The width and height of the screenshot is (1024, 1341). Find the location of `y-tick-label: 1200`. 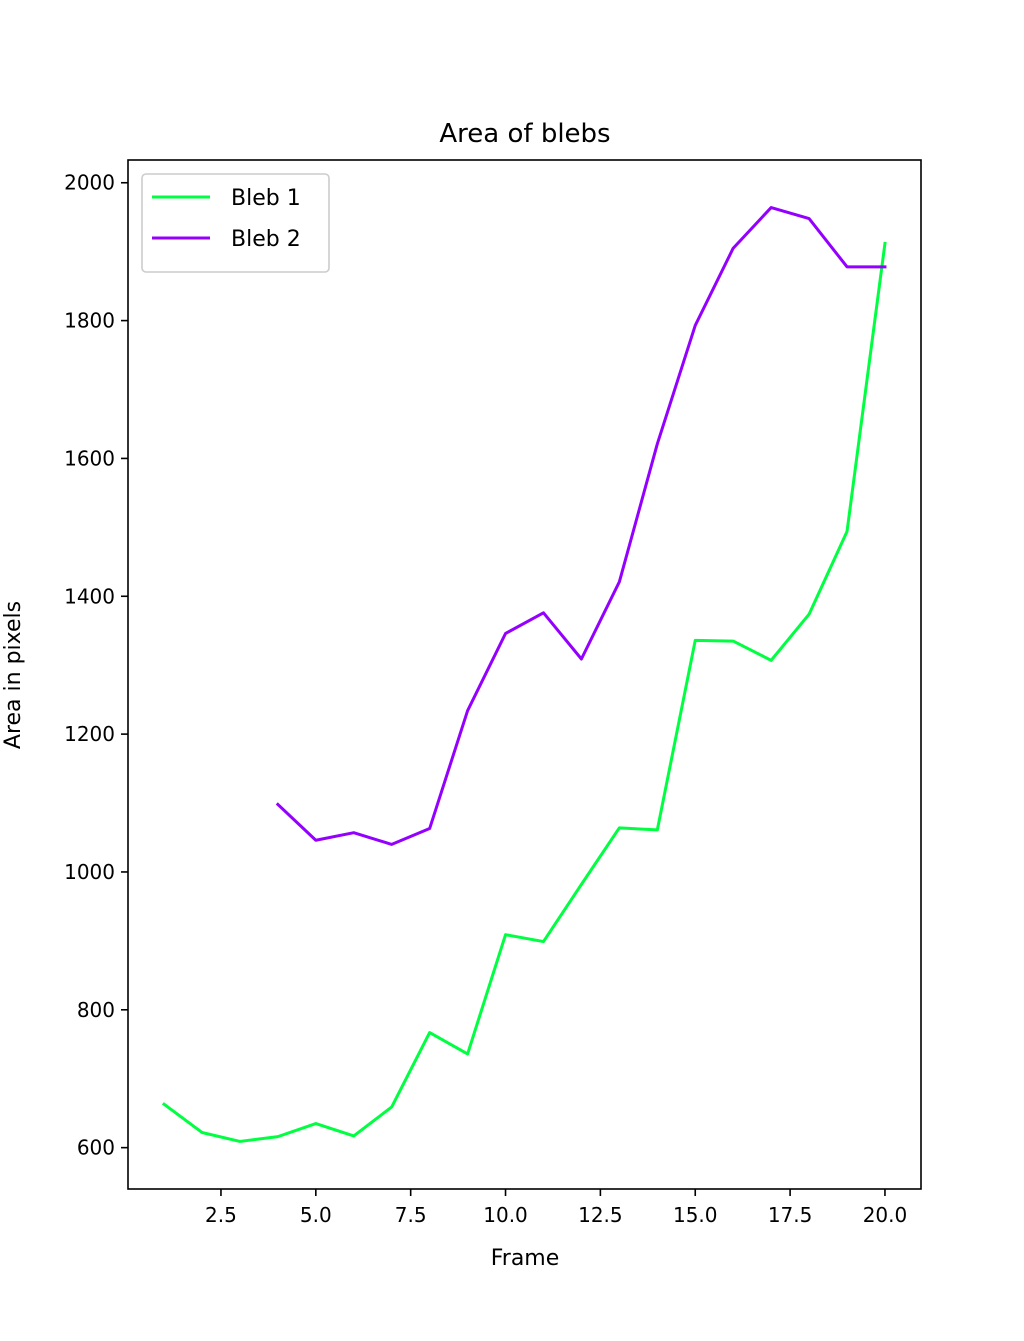

y-tick-label: 1200 is located at coordinates (89, 734).